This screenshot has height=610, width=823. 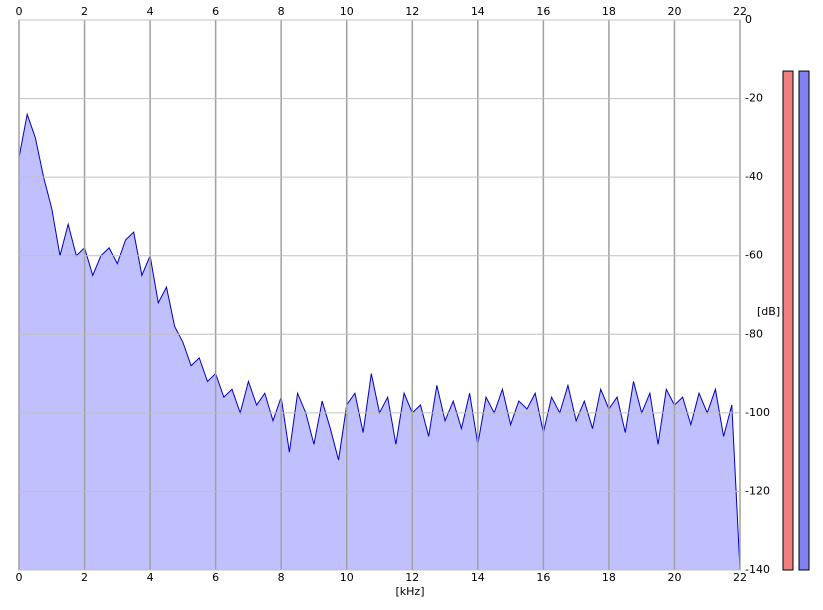 I want to click on y-tick-label: -40, so click(x=754, y=176).